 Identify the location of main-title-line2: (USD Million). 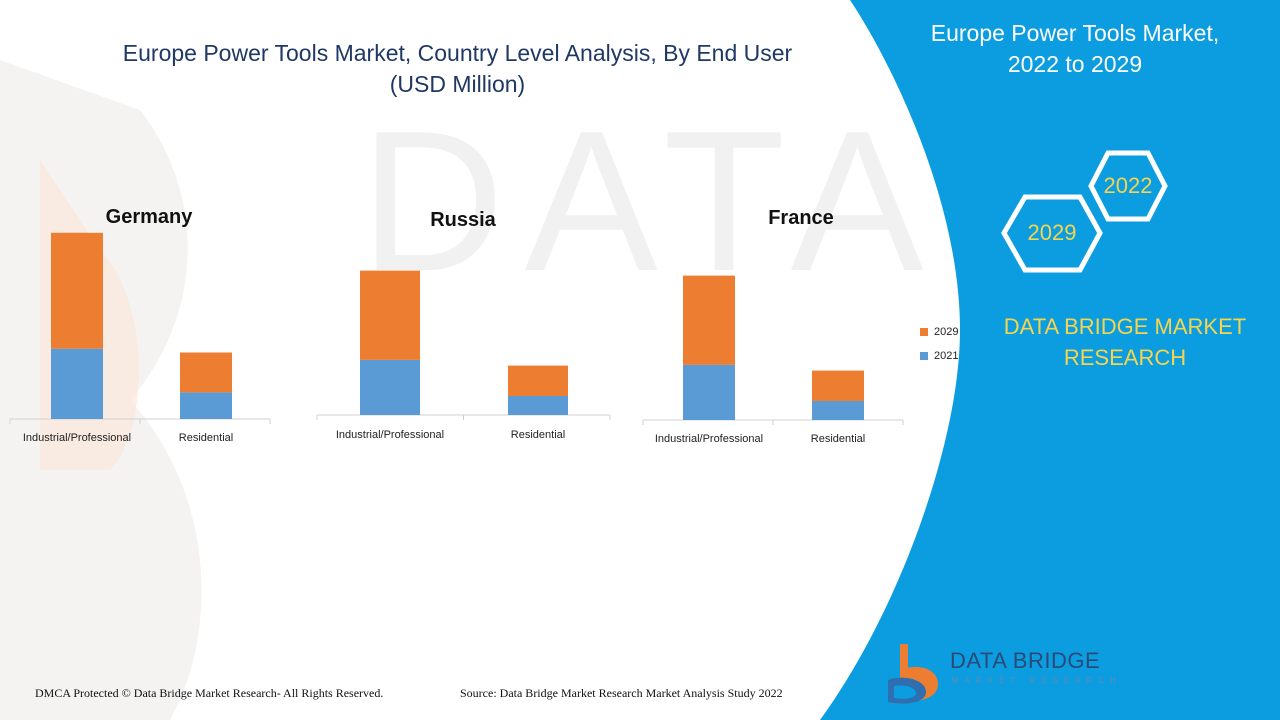
(457, 84).